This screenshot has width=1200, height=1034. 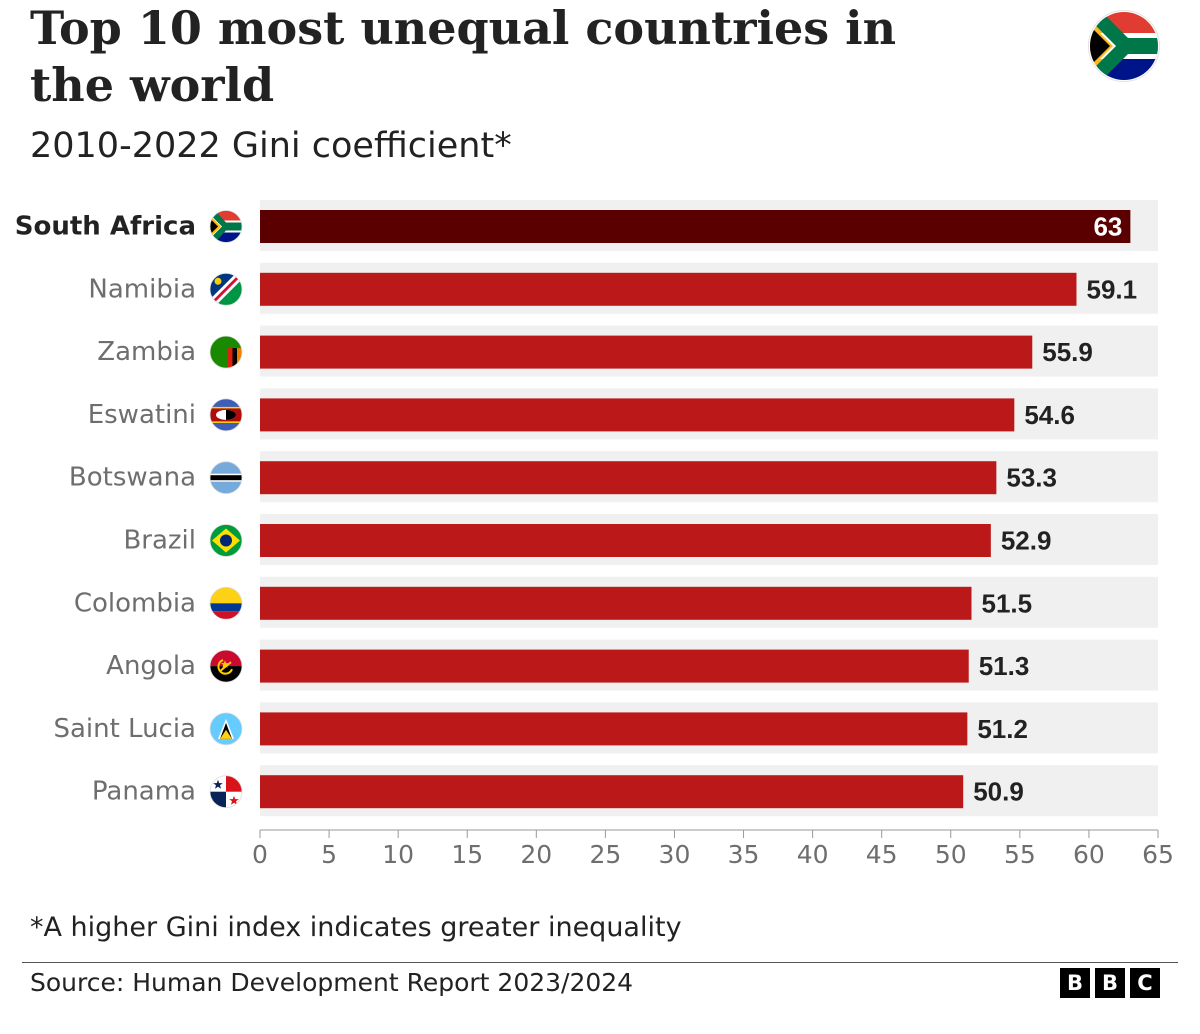 I want to click on value-label: 51.3, so click(x=1004, y=666).